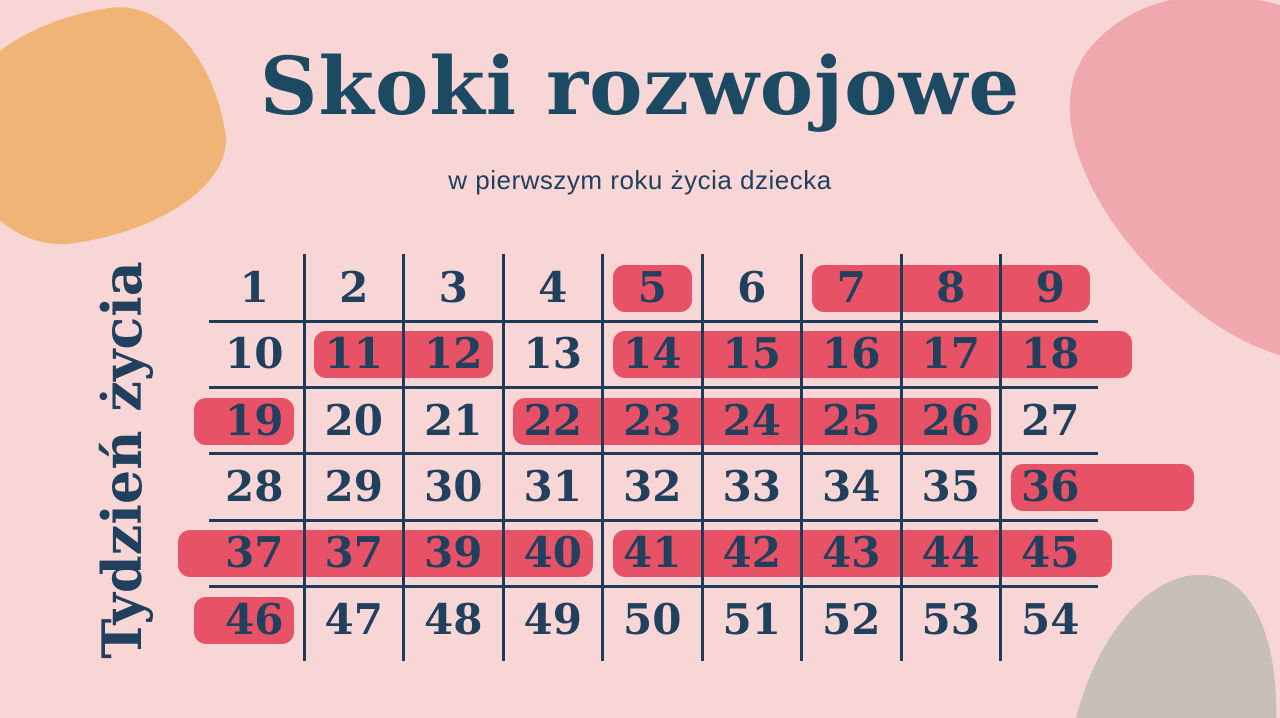  I want to click on week-cell: 20, so click(353, 420).